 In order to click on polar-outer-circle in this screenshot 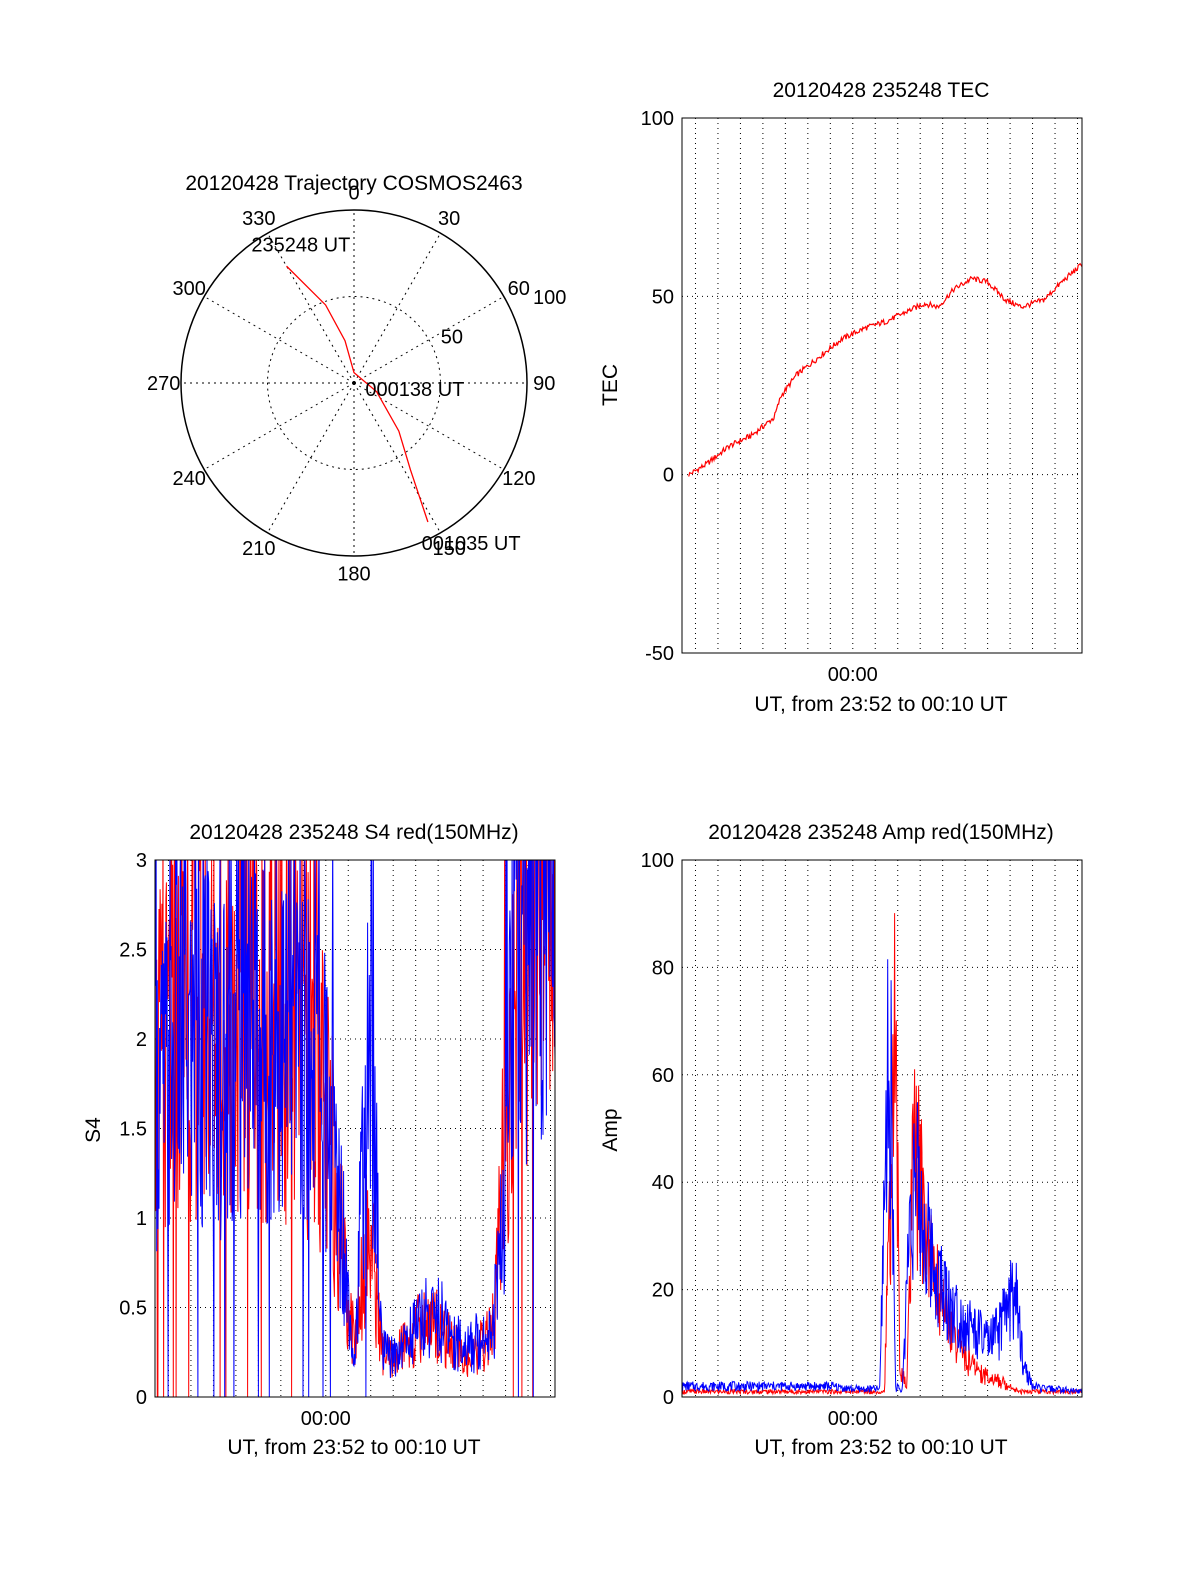, I will do `click(354, 383)`.